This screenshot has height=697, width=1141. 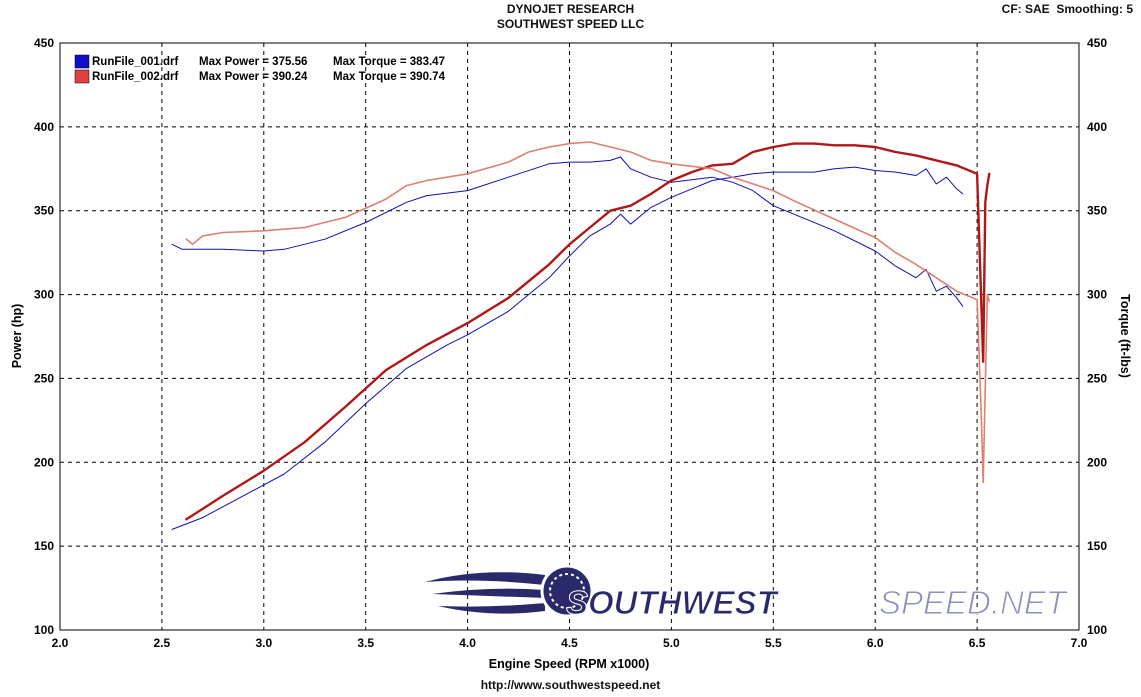 I want to click on y-tick-labels: 100 150 200 250 300 350 400 450, so click(x=44, y=336).